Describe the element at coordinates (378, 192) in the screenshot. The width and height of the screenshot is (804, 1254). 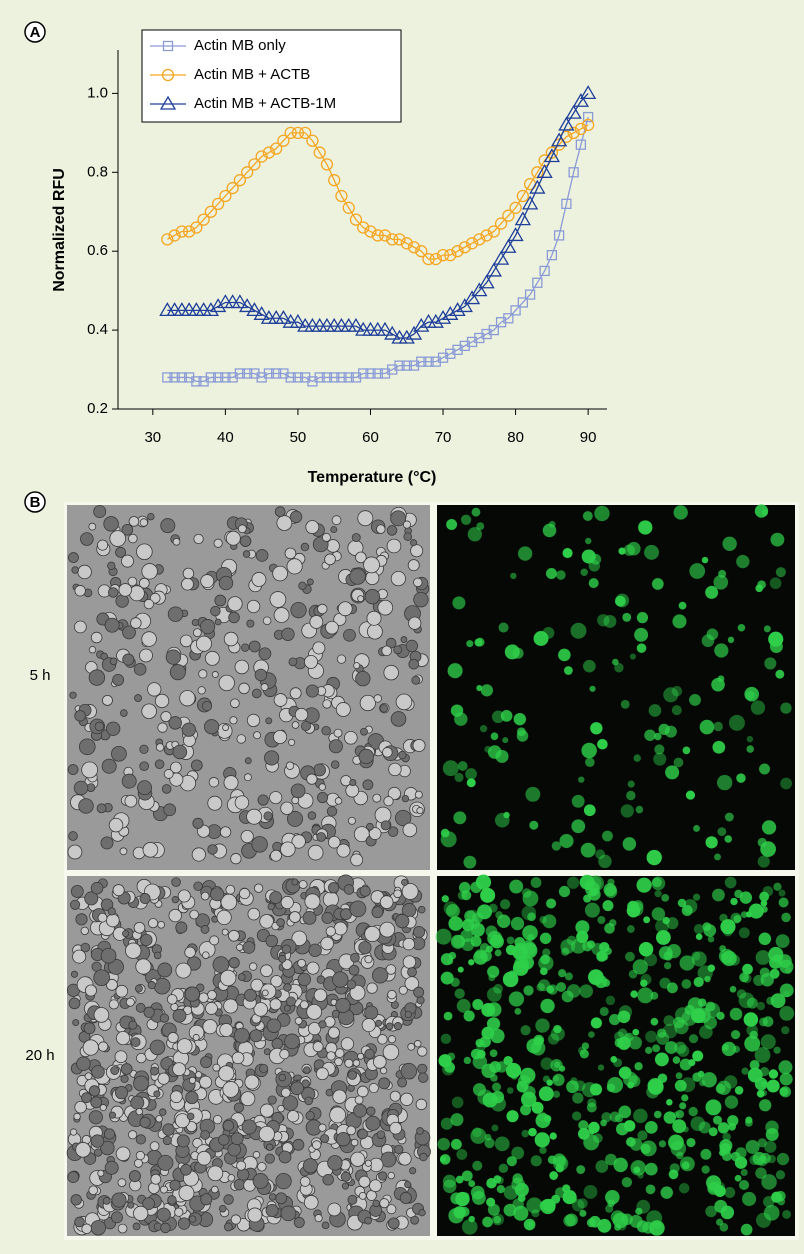
I see `series-line` at that location.